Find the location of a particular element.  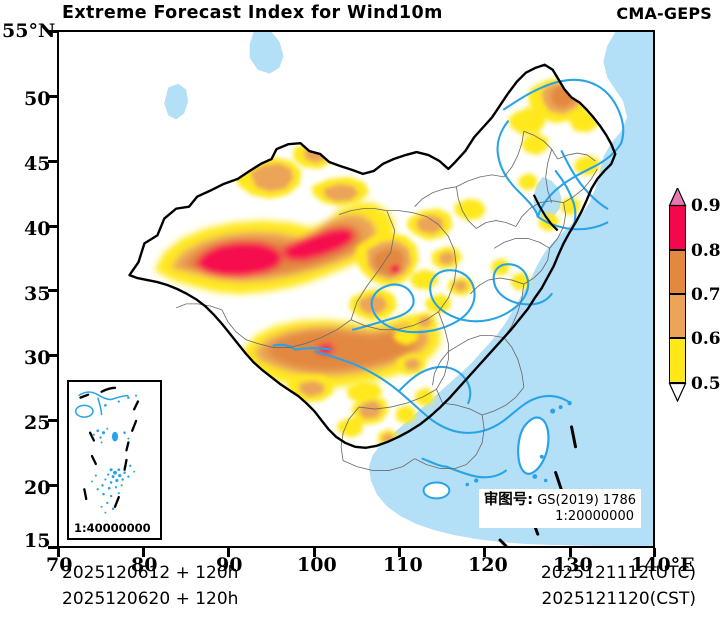

x-tick-label: 80 is located at coordinates (144, 565).